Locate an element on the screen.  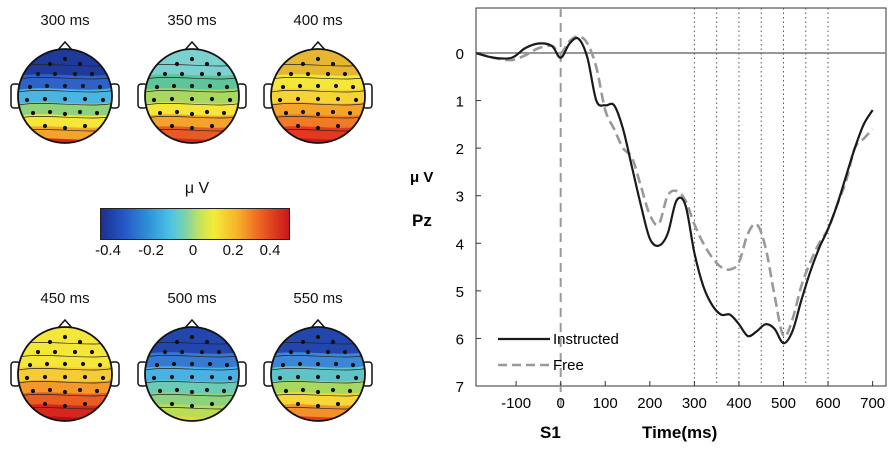
head-map is located at coordinates (318, 92).